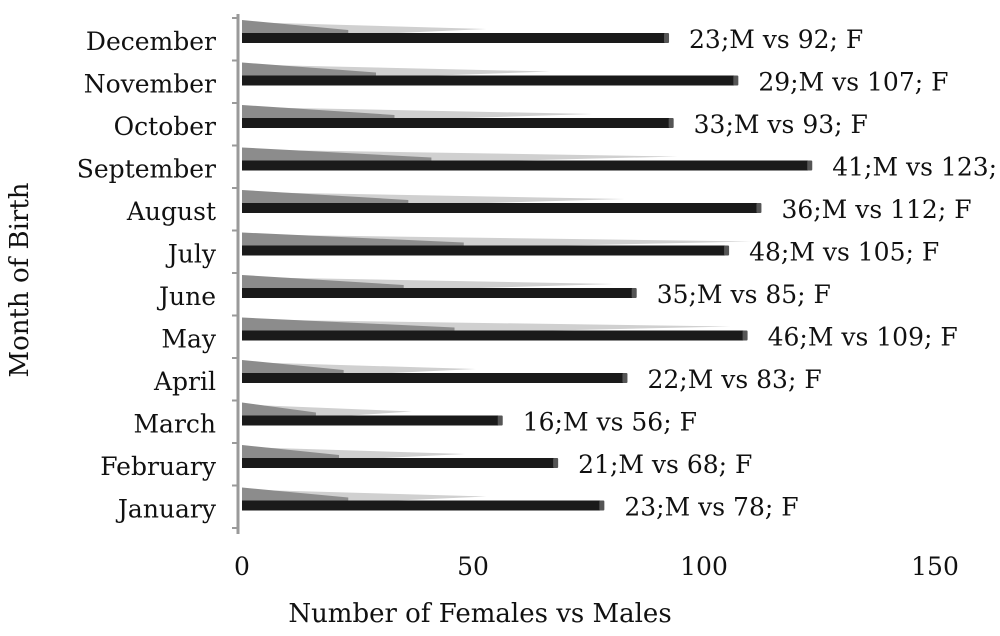 The width and height of the screenshot is (1000, 636). I want to click on data-label: 36;M vs 112; F, so click(876, 209).